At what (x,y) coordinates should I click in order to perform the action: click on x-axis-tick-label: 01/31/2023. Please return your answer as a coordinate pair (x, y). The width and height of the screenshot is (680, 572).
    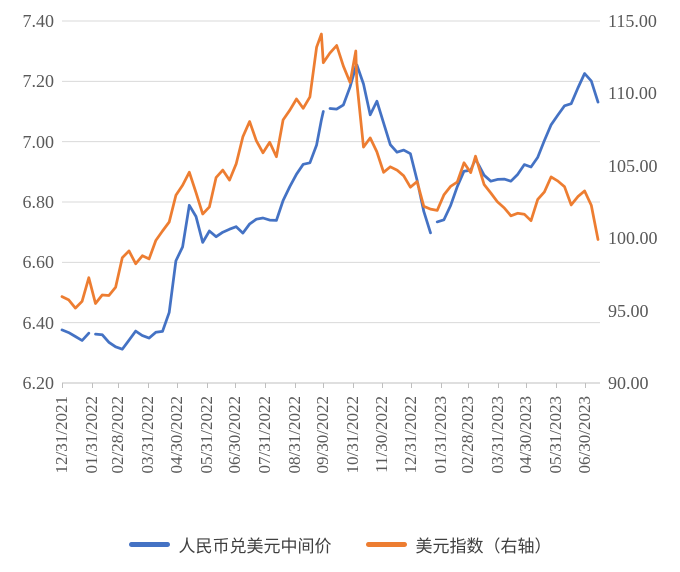
    Looking at the image, I should click on (441, 435).